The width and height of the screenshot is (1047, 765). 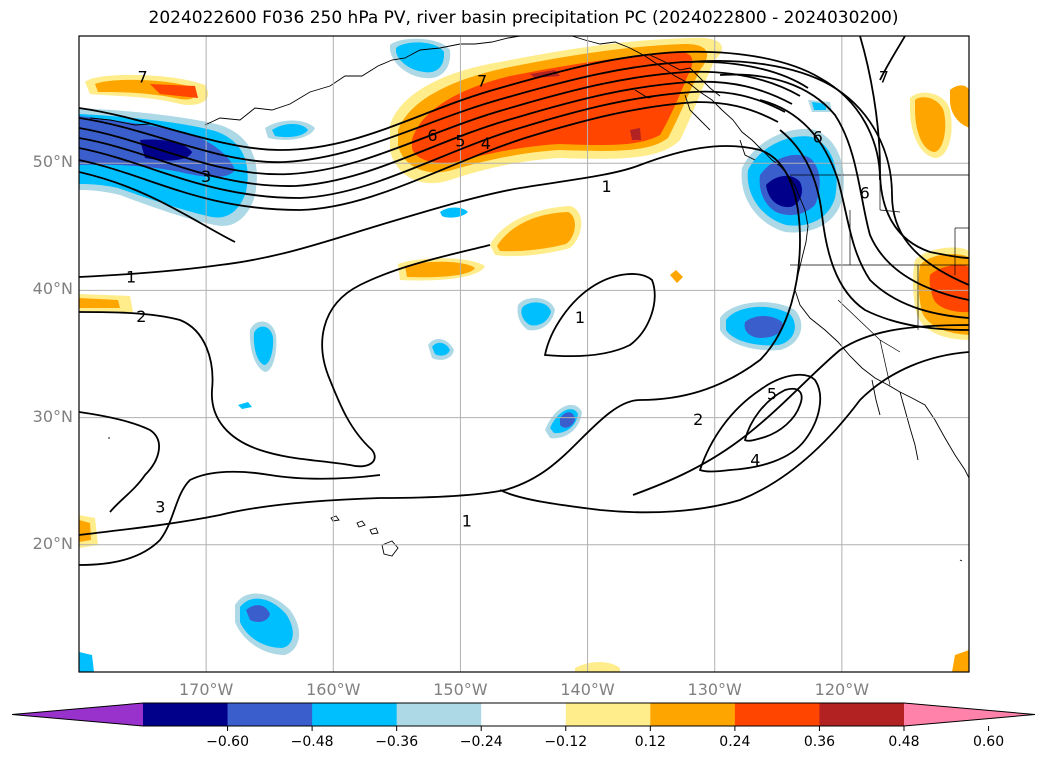 What do you see at coordinates (587, 689) in the screenshot?
I see `longitude-tick-label: 140°W` at bounding box center [587, 689].